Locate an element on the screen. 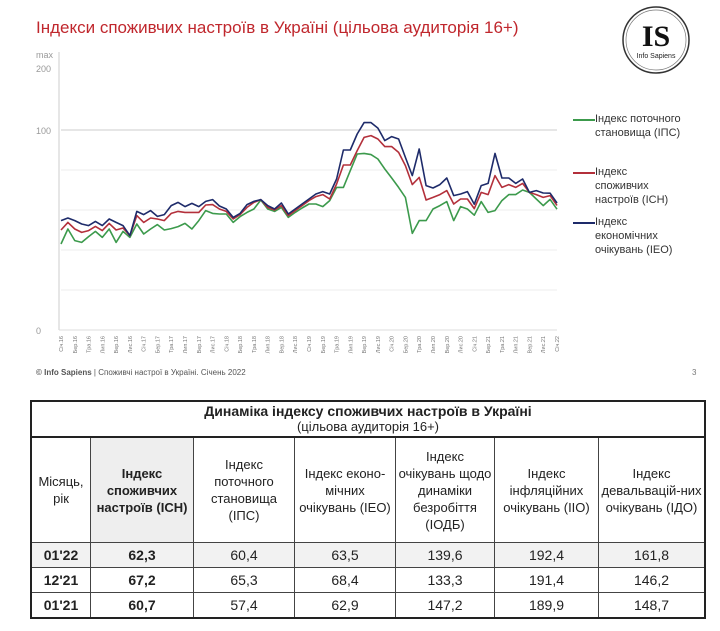 This screenshot has width=720, height=631. table-cell: 146,2 is located at coordinates (652, 580).